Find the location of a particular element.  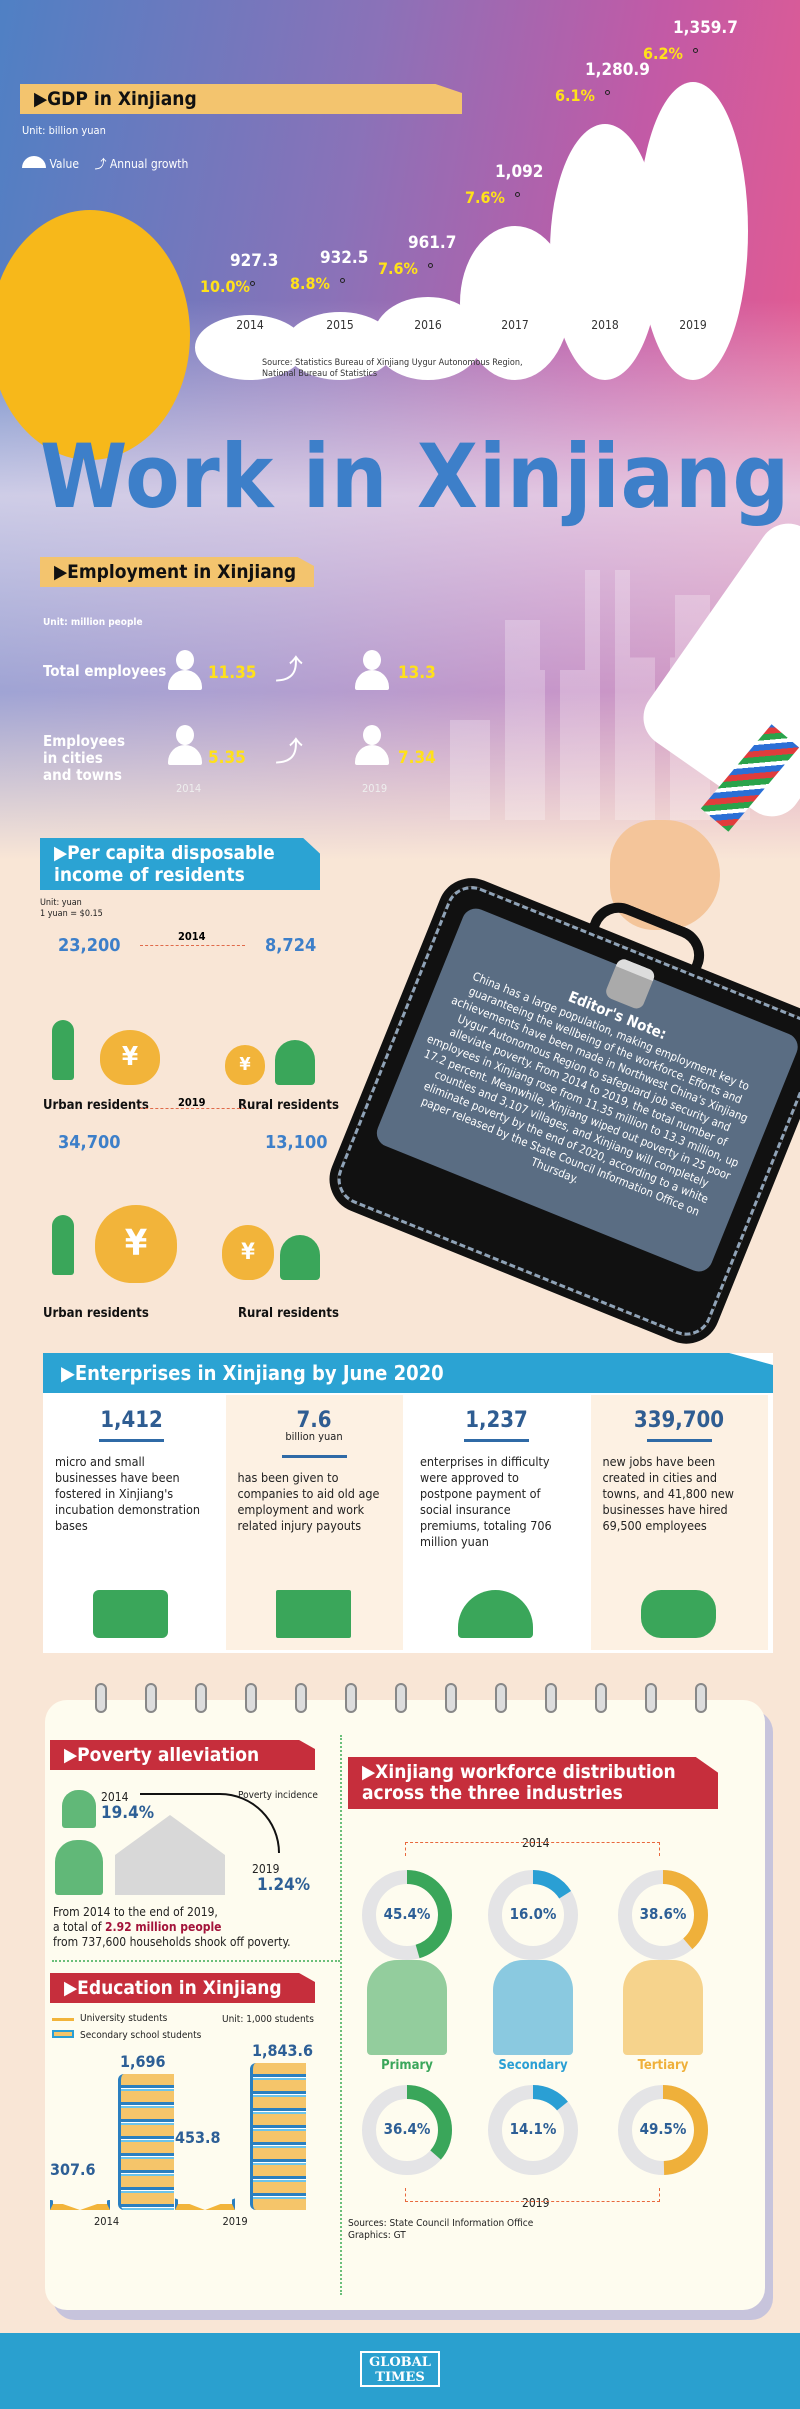

farmer-icon is located at coordinates (295, 1062).